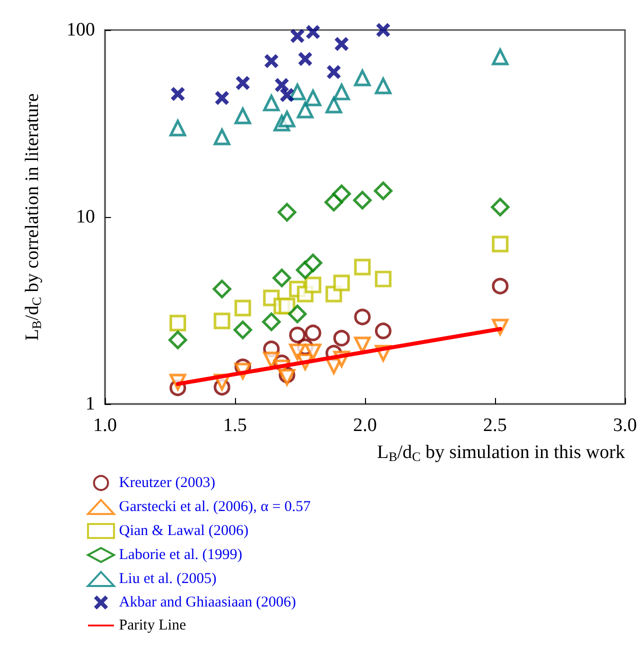 The width and height of the screenshot is (641, 659). I want to click on legend-label: Akbar and Ghiaasiaan (2006), so click(207, 602).